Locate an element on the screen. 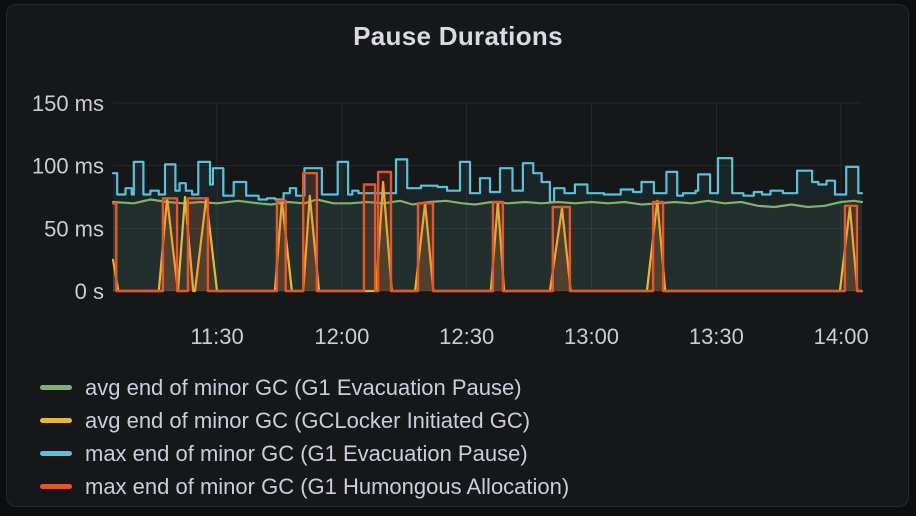 This screenshot has height=516, width=916. x-axis-label: 13:00 is located at coordinates (591, 336).